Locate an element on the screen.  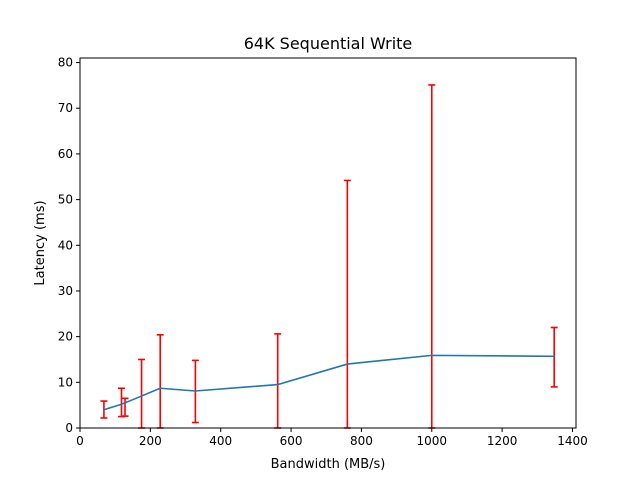
y-tick-label: 20 is located at coordinates (65, 337).